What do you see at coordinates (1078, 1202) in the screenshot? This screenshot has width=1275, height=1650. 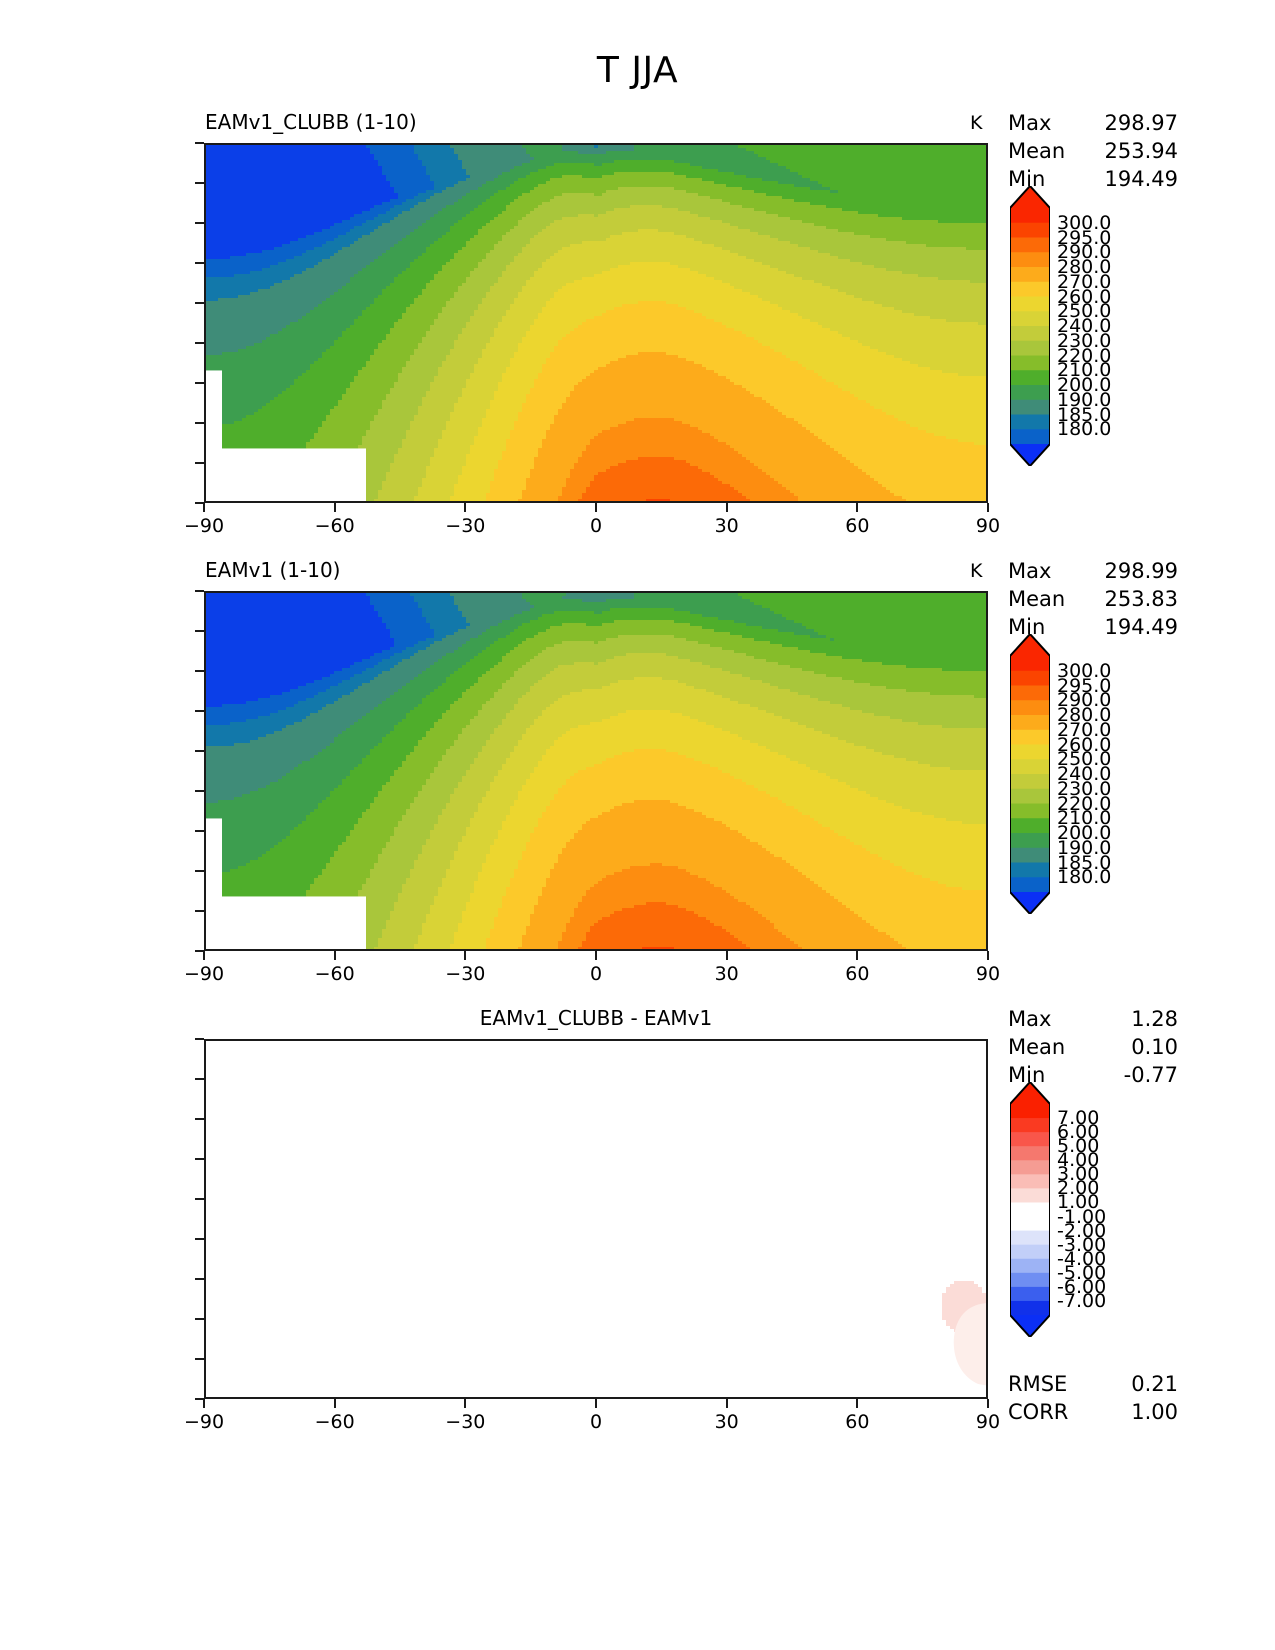 I see `colorbar-tick-label: 1.00` at bounding box center [1078, 1202].